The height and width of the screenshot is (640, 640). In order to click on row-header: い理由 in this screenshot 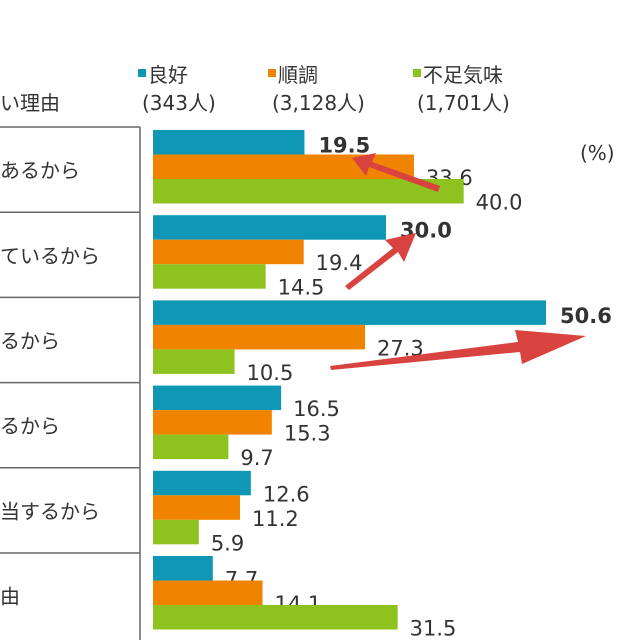, I will do `click(30, 103)`.